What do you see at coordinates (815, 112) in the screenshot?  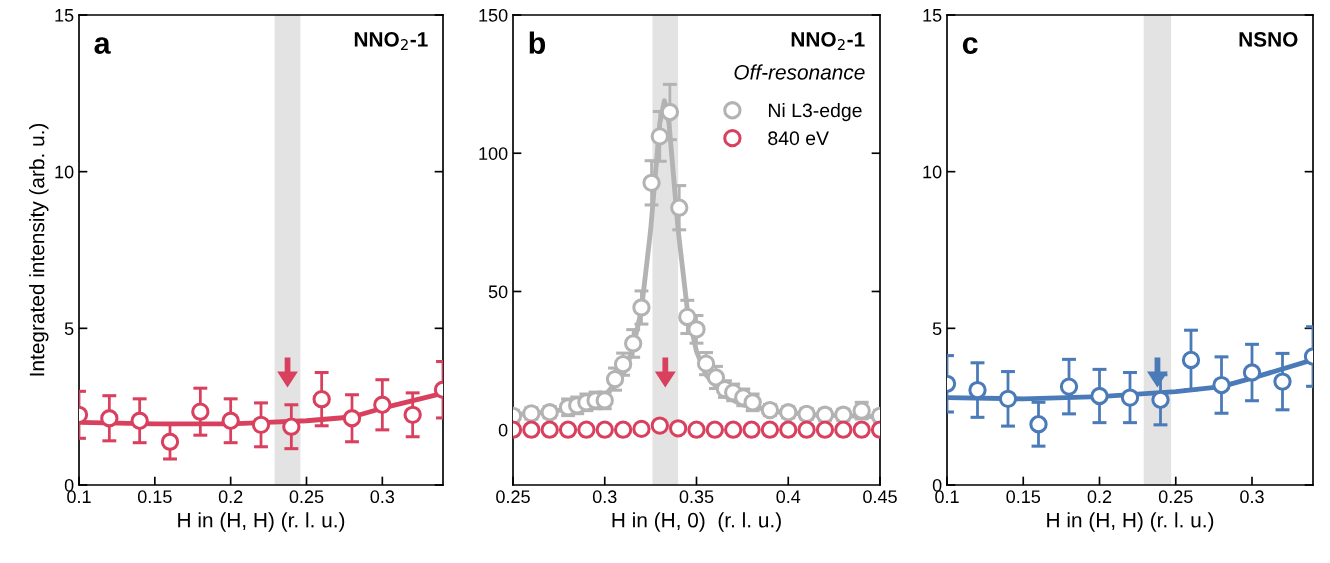 I see `legend-label: Ni L3-edge` at bounding box center [815, 112].